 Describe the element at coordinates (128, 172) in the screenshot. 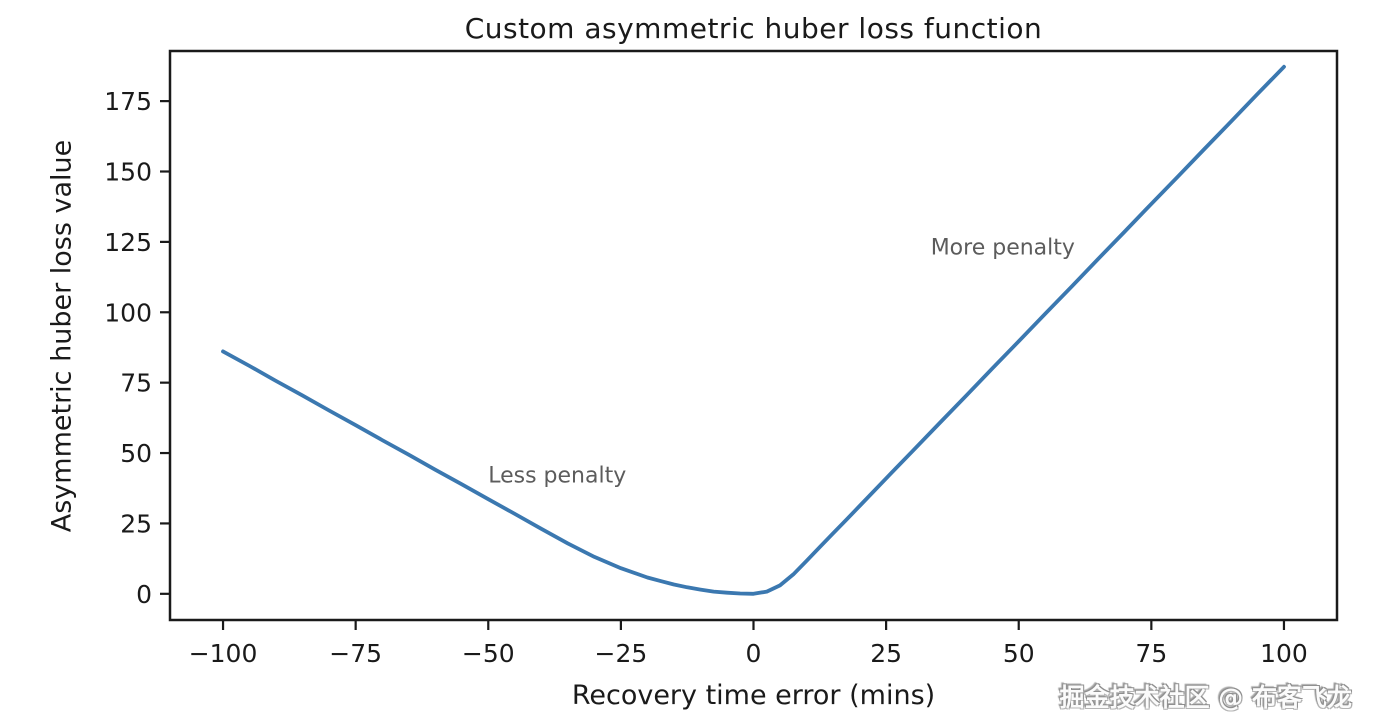

I see `y-axis-tick-label: 150` at that location.